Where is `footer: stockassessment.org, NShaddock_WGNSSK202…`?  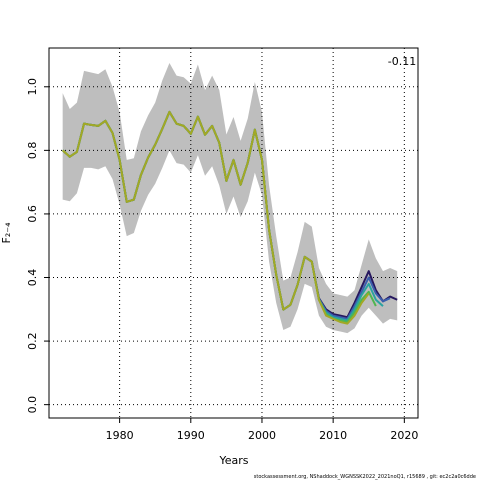 footer: stockassessment.org, NShaddock_WGNSSK202… is located at coordinates (365, 477).